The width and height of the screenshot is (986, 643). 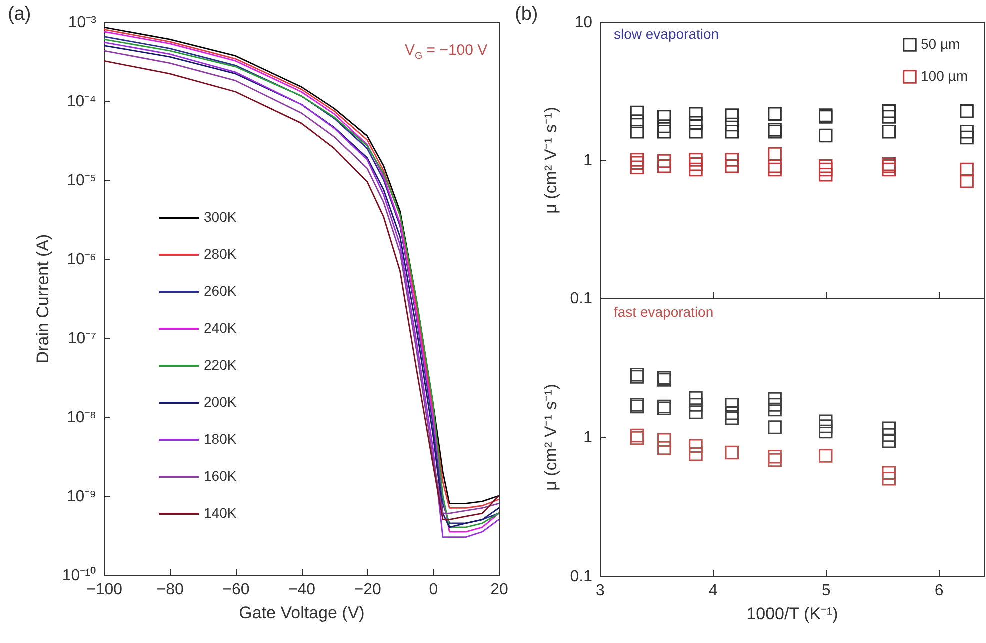 I want to click on annotation: fast evaporation, so click(x=664, y=312).